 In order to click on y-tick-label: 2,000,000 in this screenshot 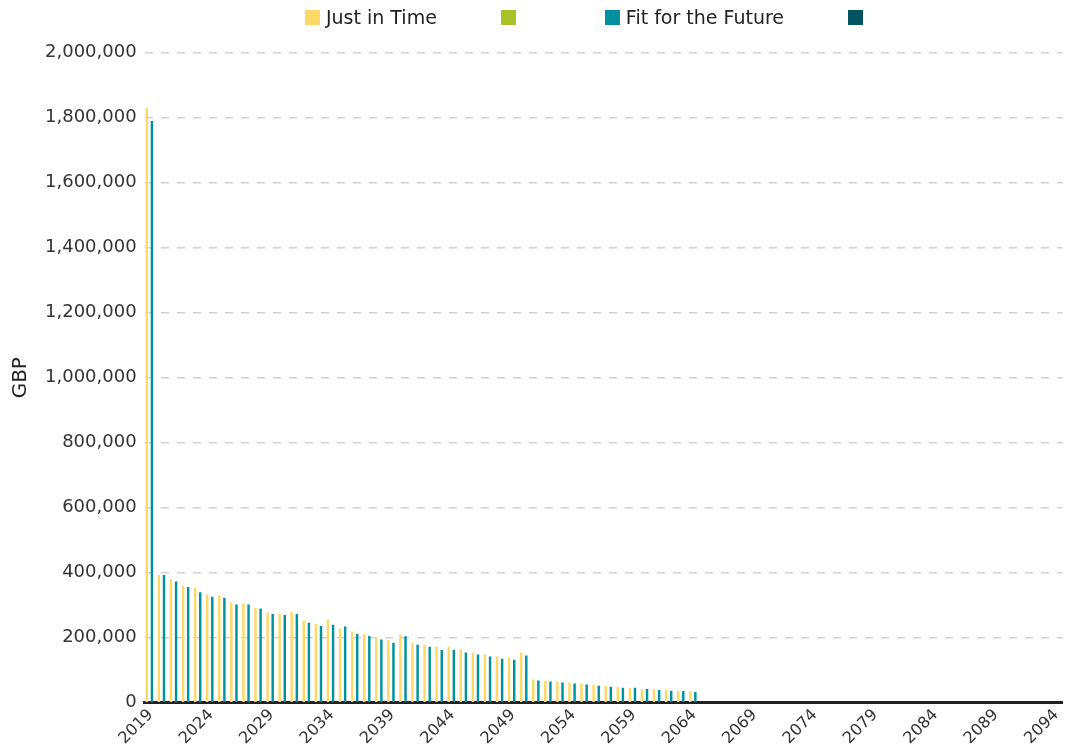, I will do `click(91, 51)`.